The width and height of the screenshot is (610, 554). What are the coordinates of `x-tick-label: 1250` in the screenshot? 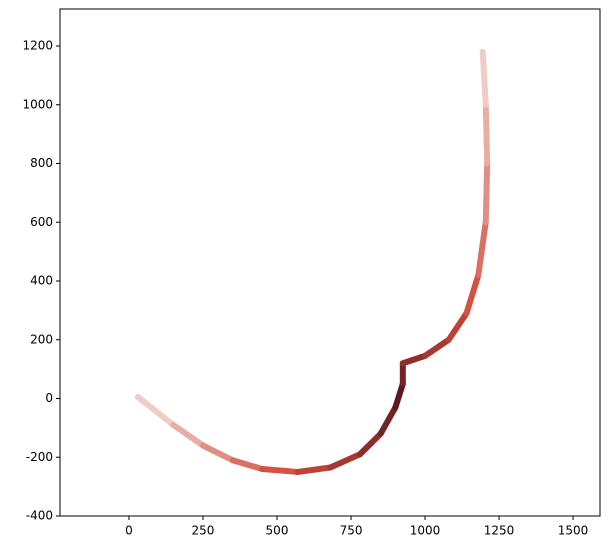 It's located at (499, 531).